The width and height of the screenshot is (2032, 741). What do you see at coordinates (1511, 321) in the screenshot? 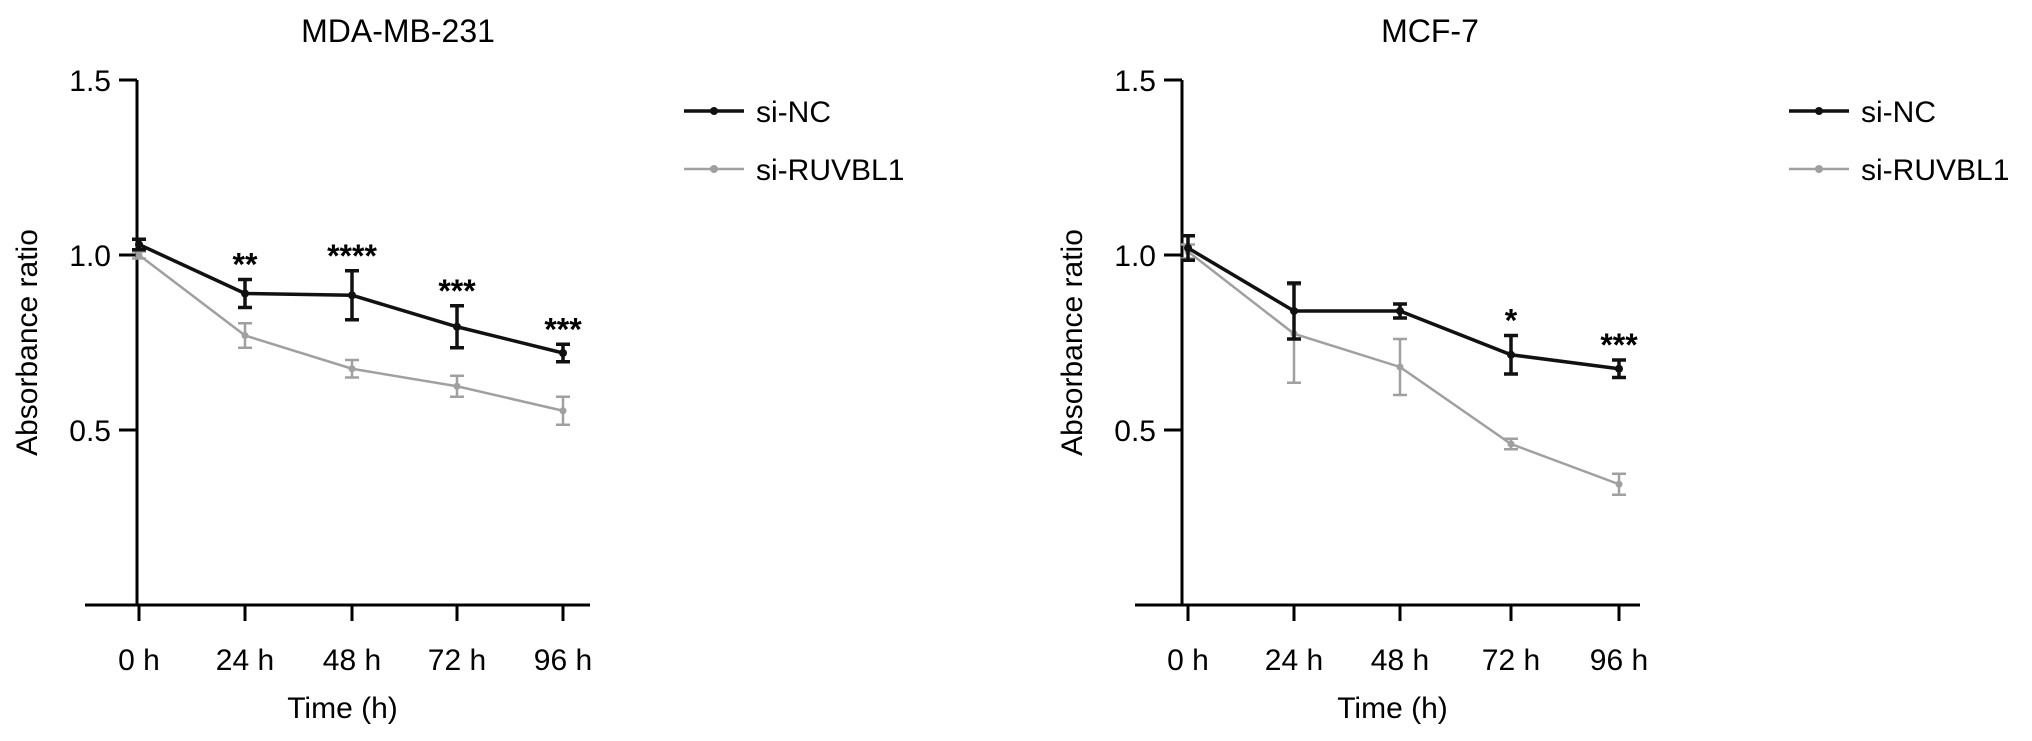
I see `significance-annotation: *` at bounding box center [1511, 321].